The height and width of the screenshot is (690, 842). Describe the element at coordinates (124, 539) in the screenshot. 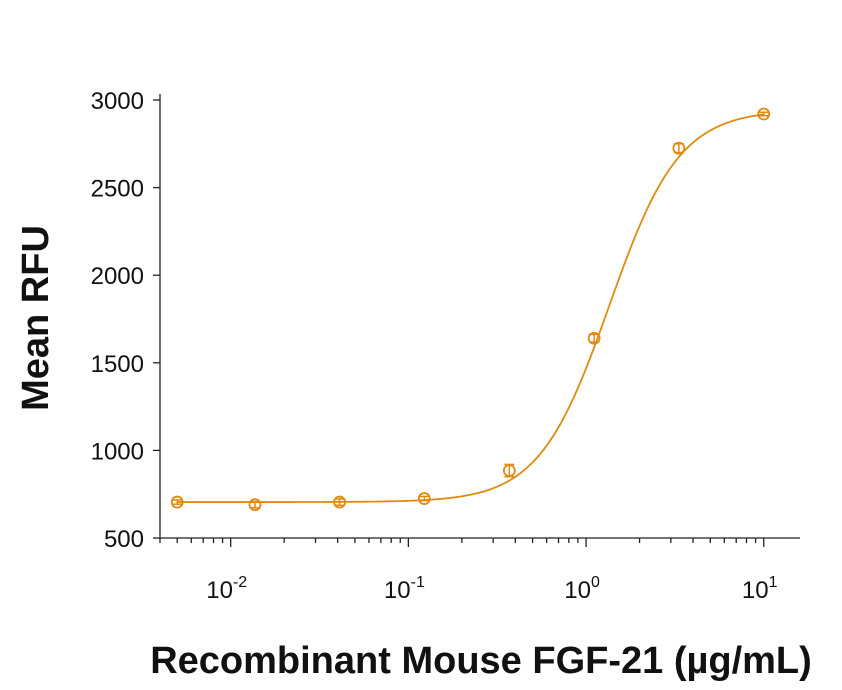

I see `y-tick-label: 500` at that location.